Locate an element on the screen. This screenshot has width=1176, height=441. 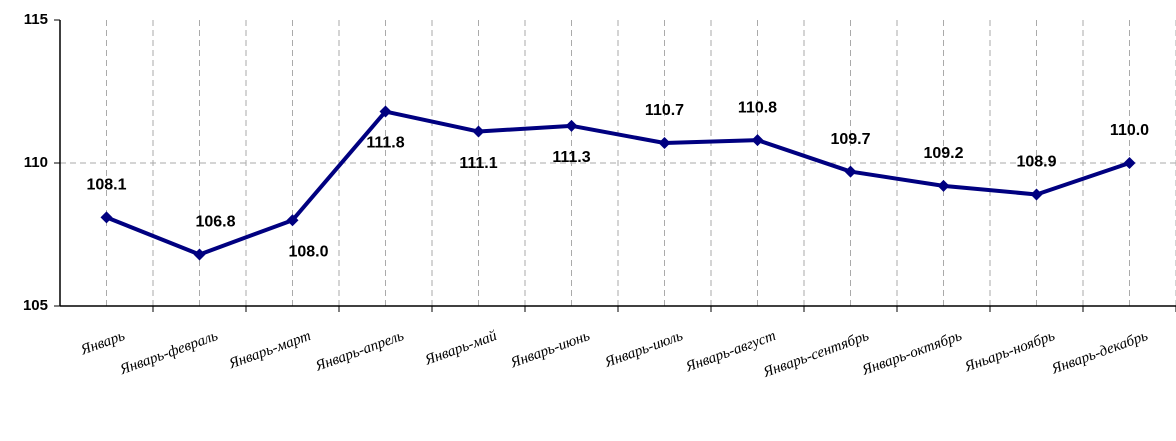
y-tick-label: 105 is located at coordinates (35, 305).